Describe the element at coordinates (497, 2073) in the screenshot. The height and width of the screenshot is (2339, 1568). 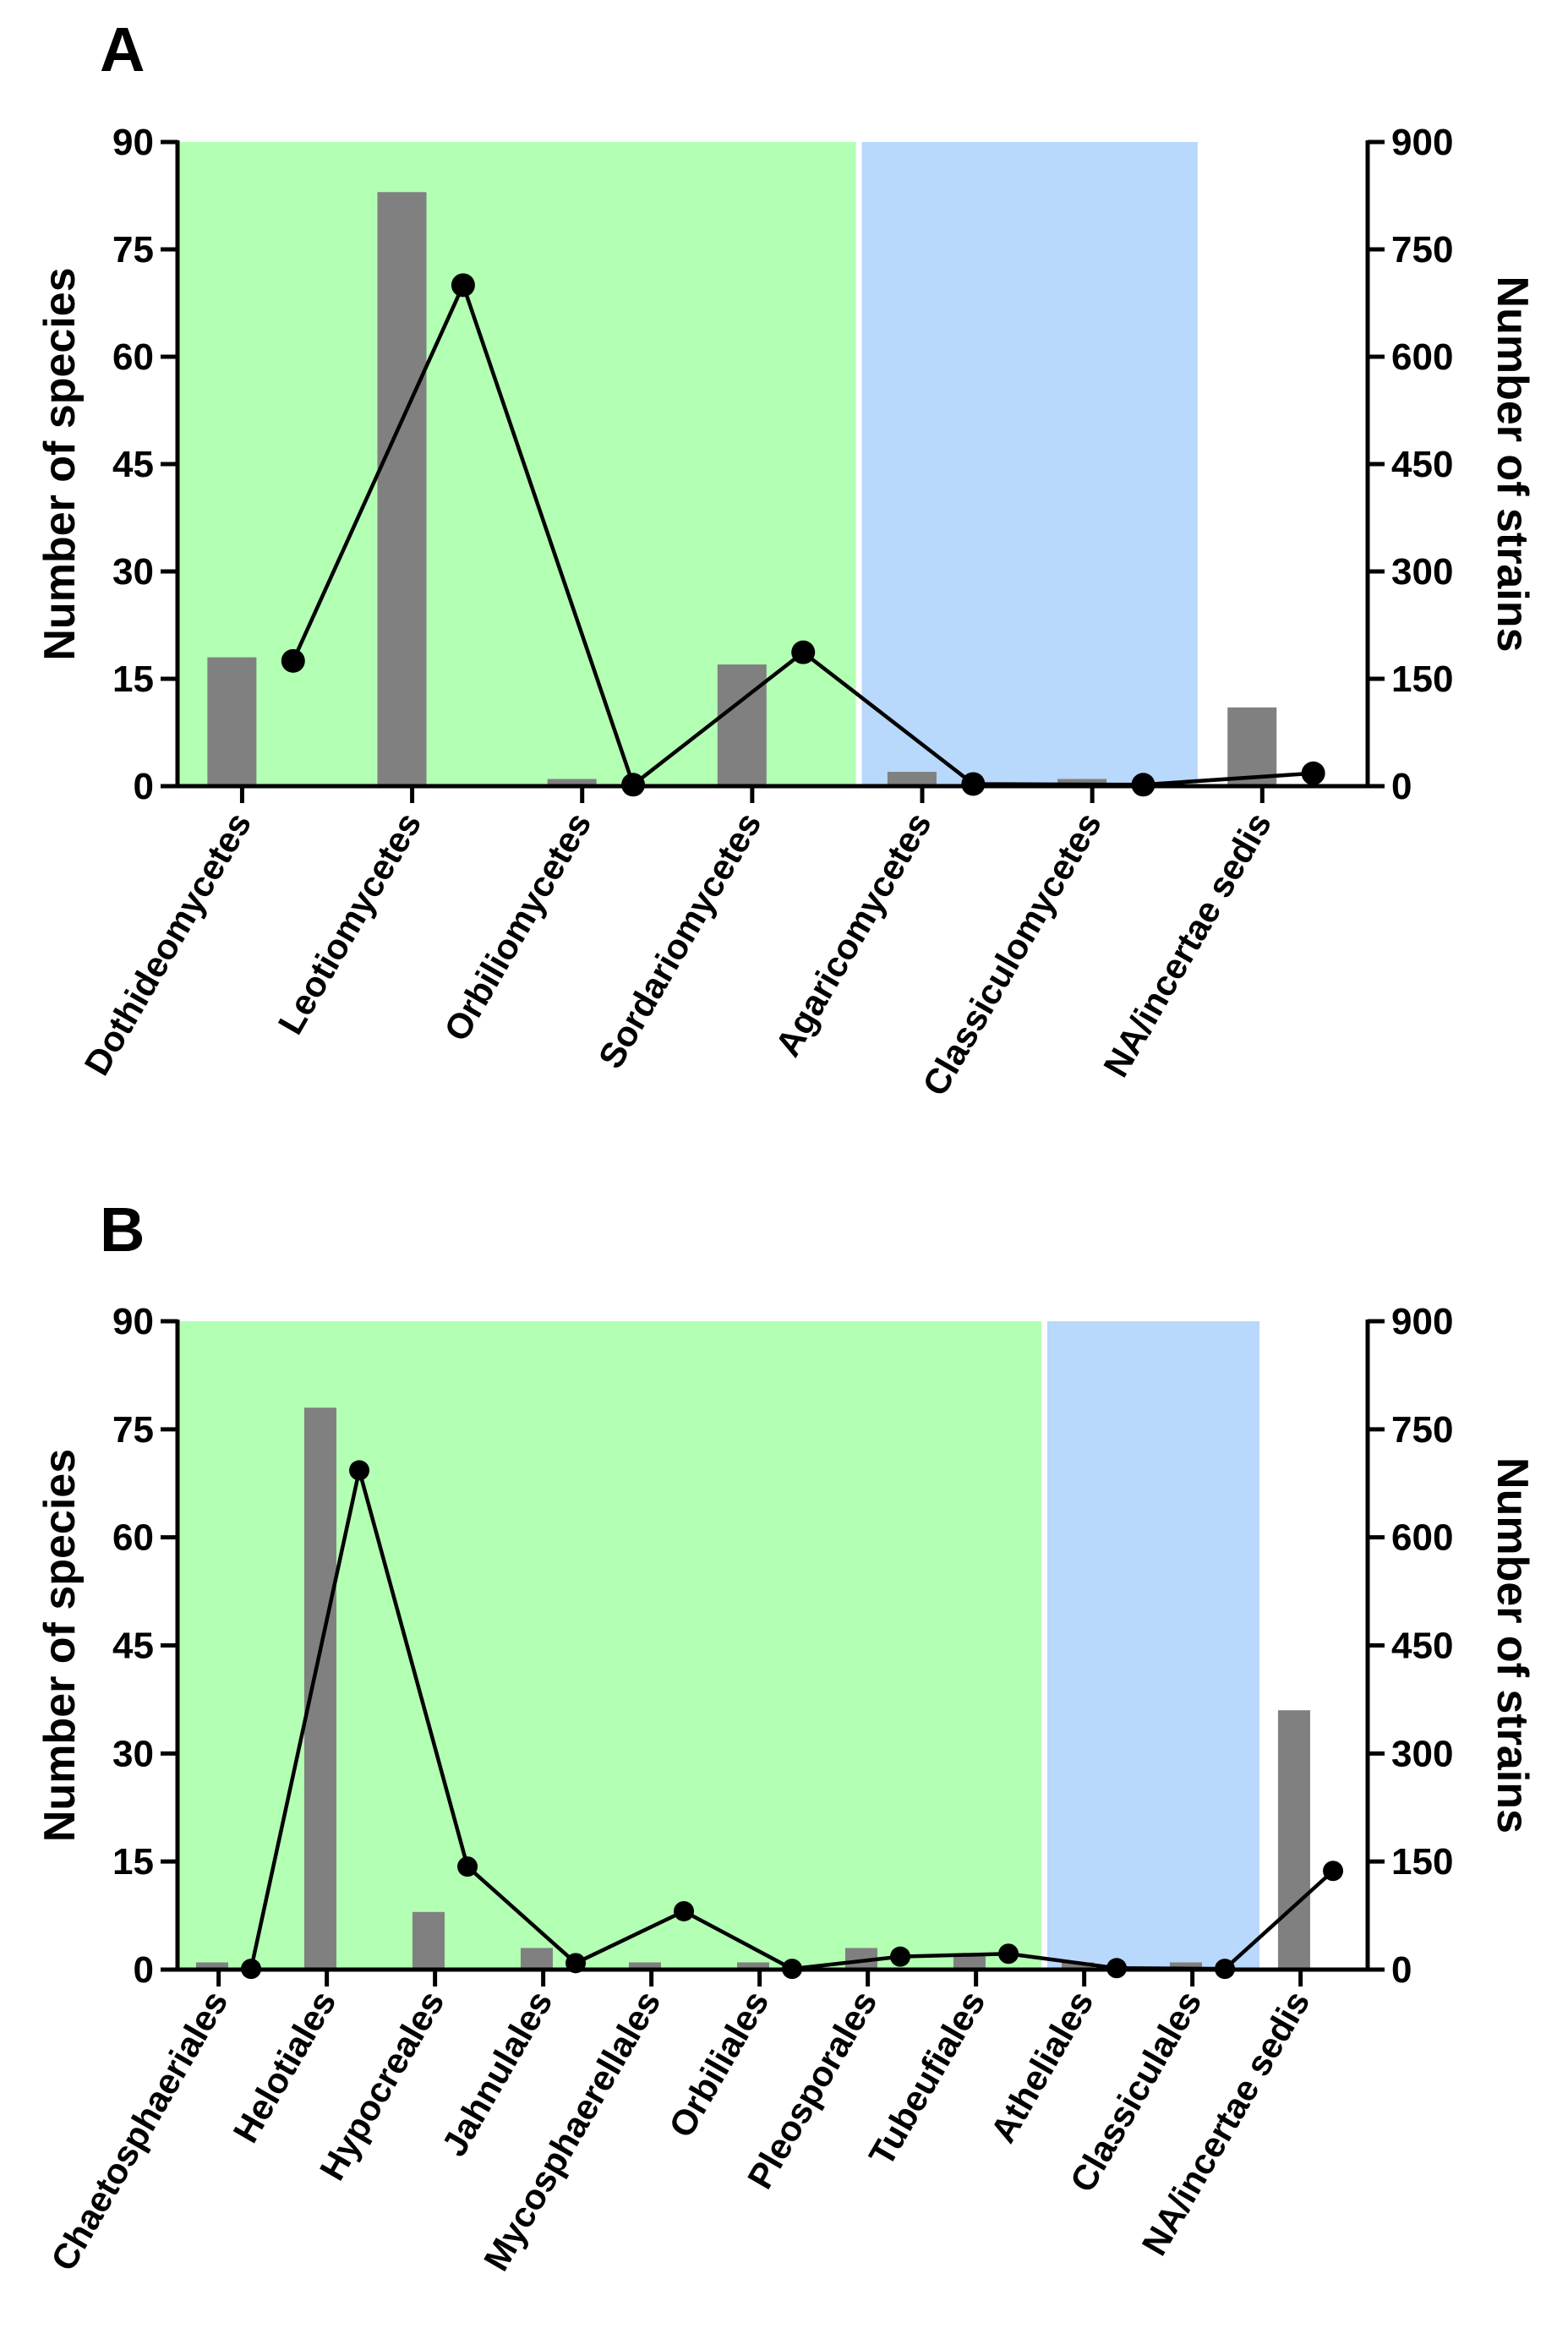
I see `category-label: Jahnulales` at that location.